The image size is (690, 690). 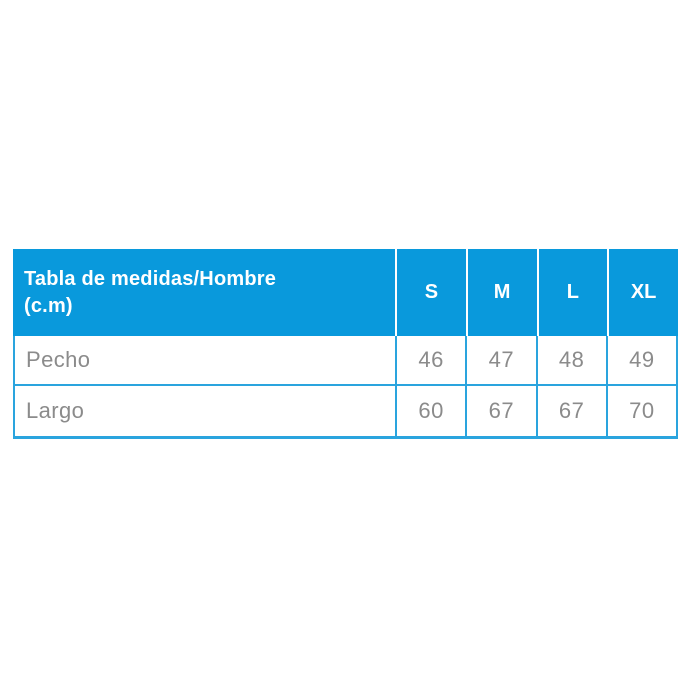 What do you see at coordinates (204, 292) in the screenshot?
I see `table-title-cell: Tabla de medidas/Hombre (c.m)` at bounding box center [204, 292].